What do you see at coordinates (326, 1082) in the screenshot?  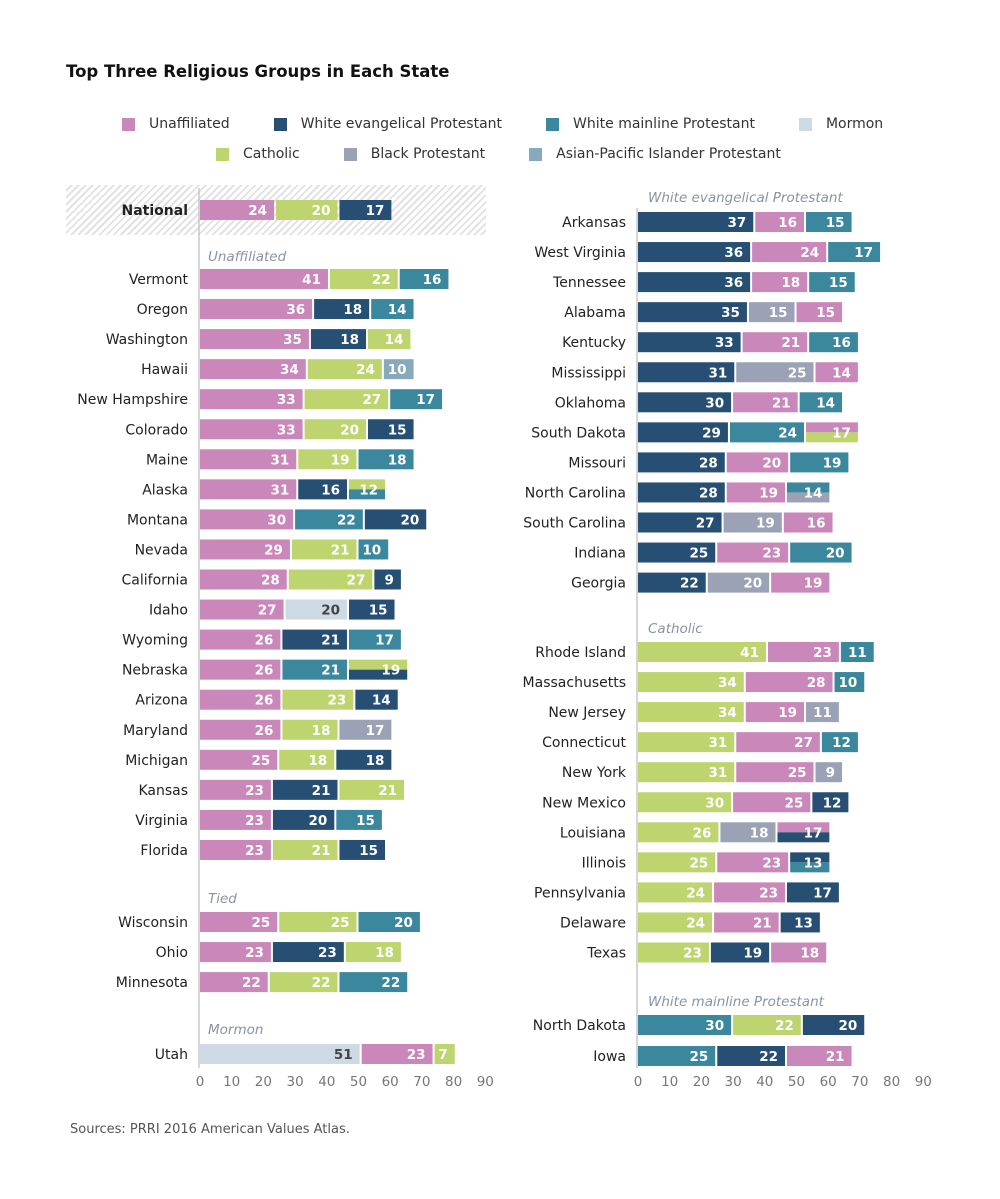 I see `x-tick-label: 40` at bounding box center [326, 1082].